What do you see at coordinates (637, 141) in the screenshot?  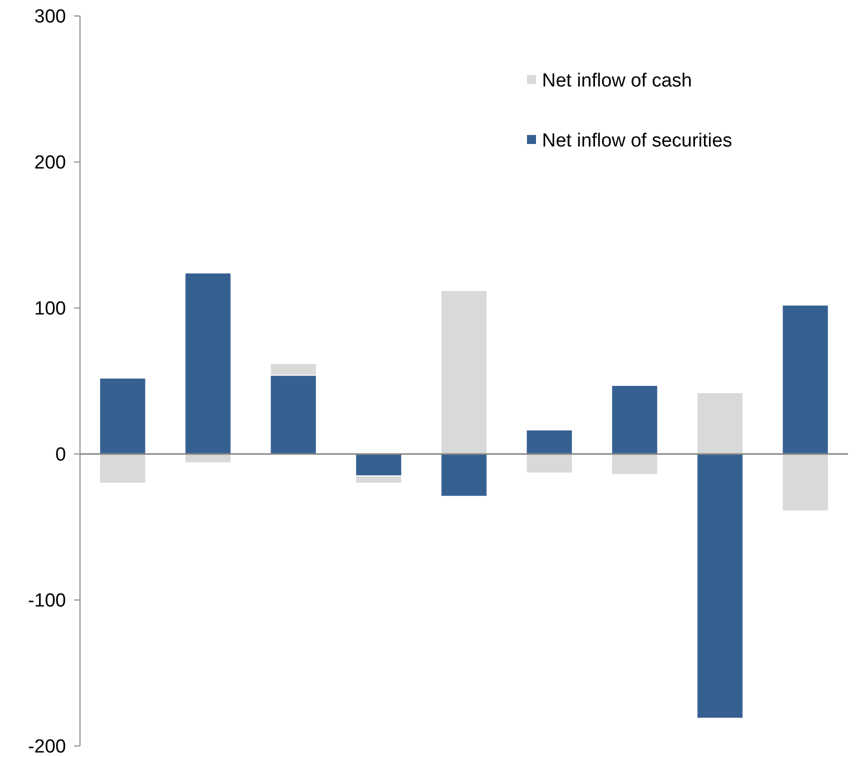 I see `legend-label: Net inflow of securities` at bounding box center [637, 141].